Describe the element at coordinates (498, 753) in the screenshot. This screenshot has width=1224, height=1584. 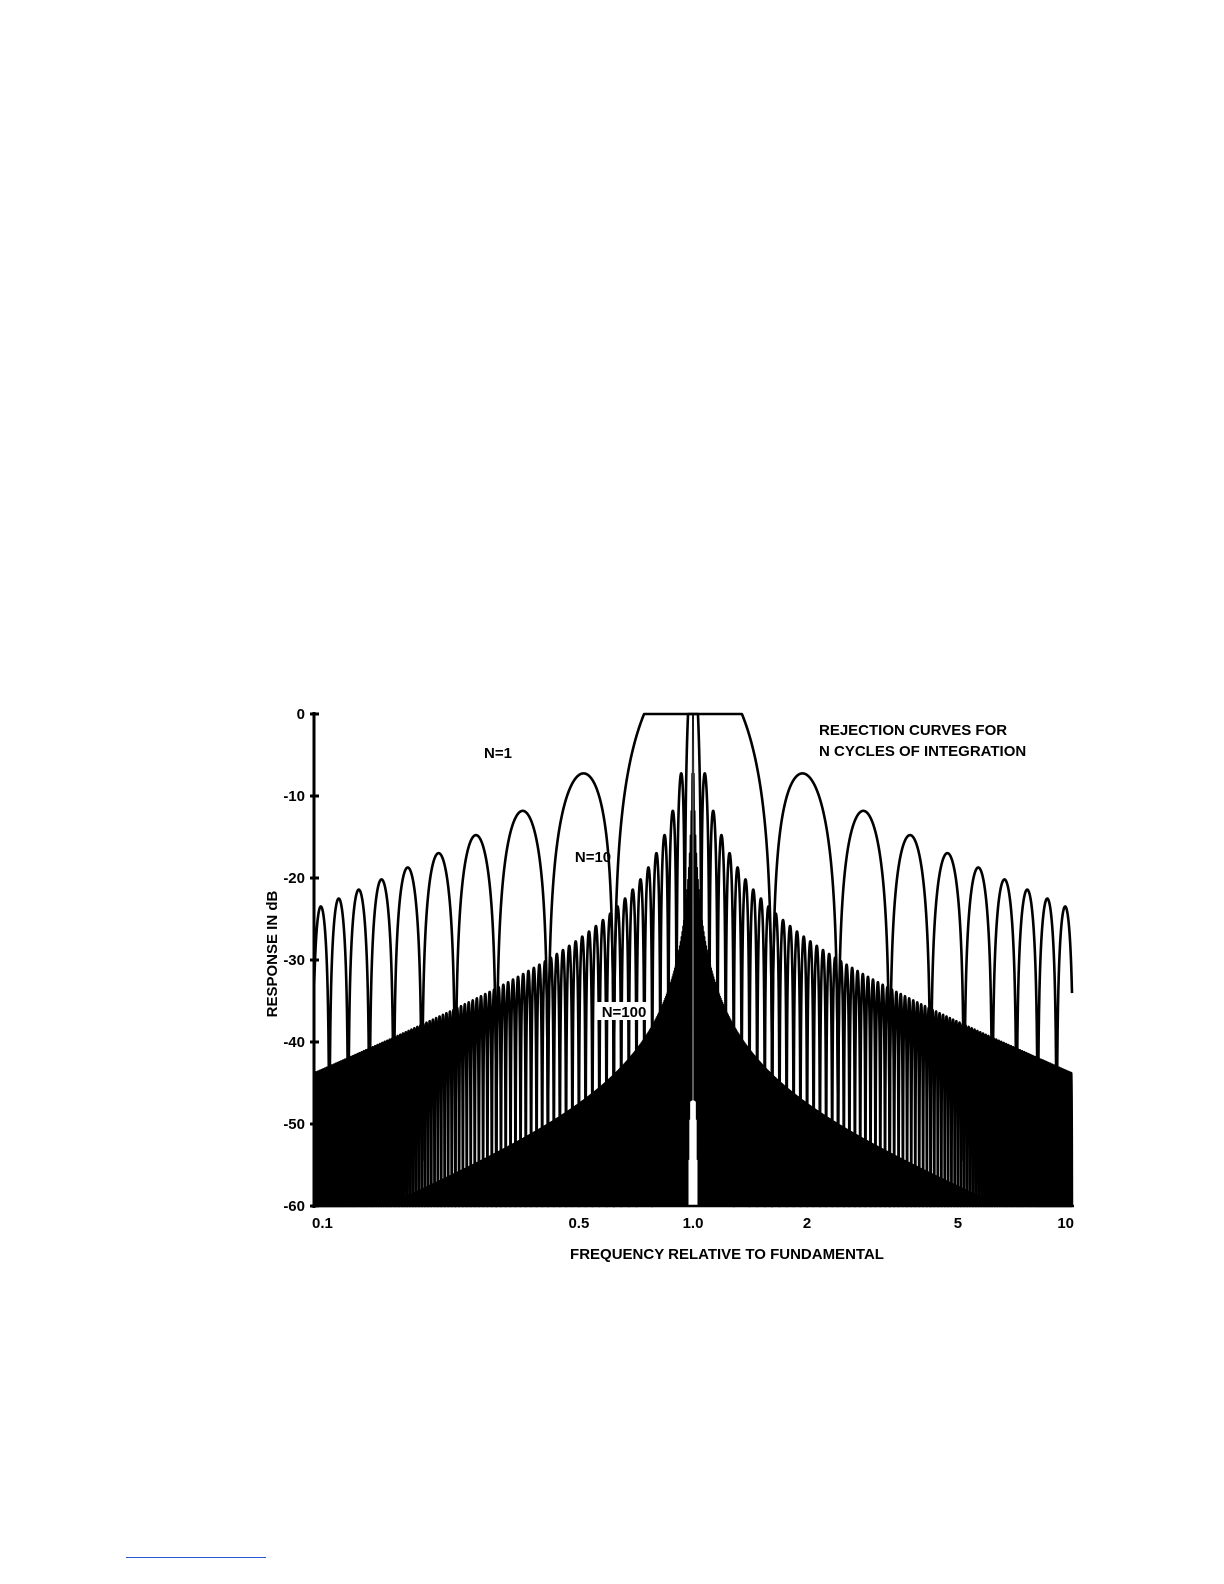
I see `label-n1: N=1` at that location.